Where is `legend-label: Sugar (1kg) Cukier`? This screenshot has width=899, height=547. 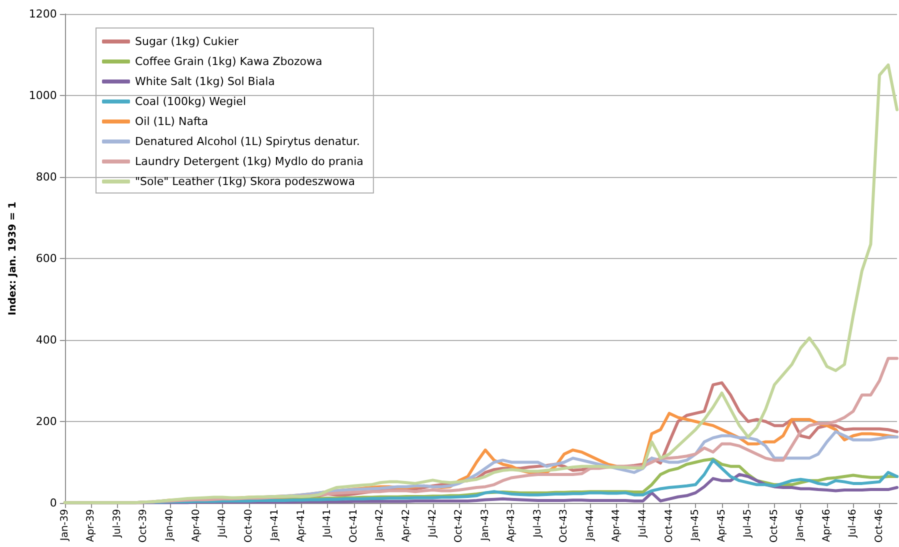 legend-label: Sugar (1kg) Cukier is located at coordinates (187, 41).